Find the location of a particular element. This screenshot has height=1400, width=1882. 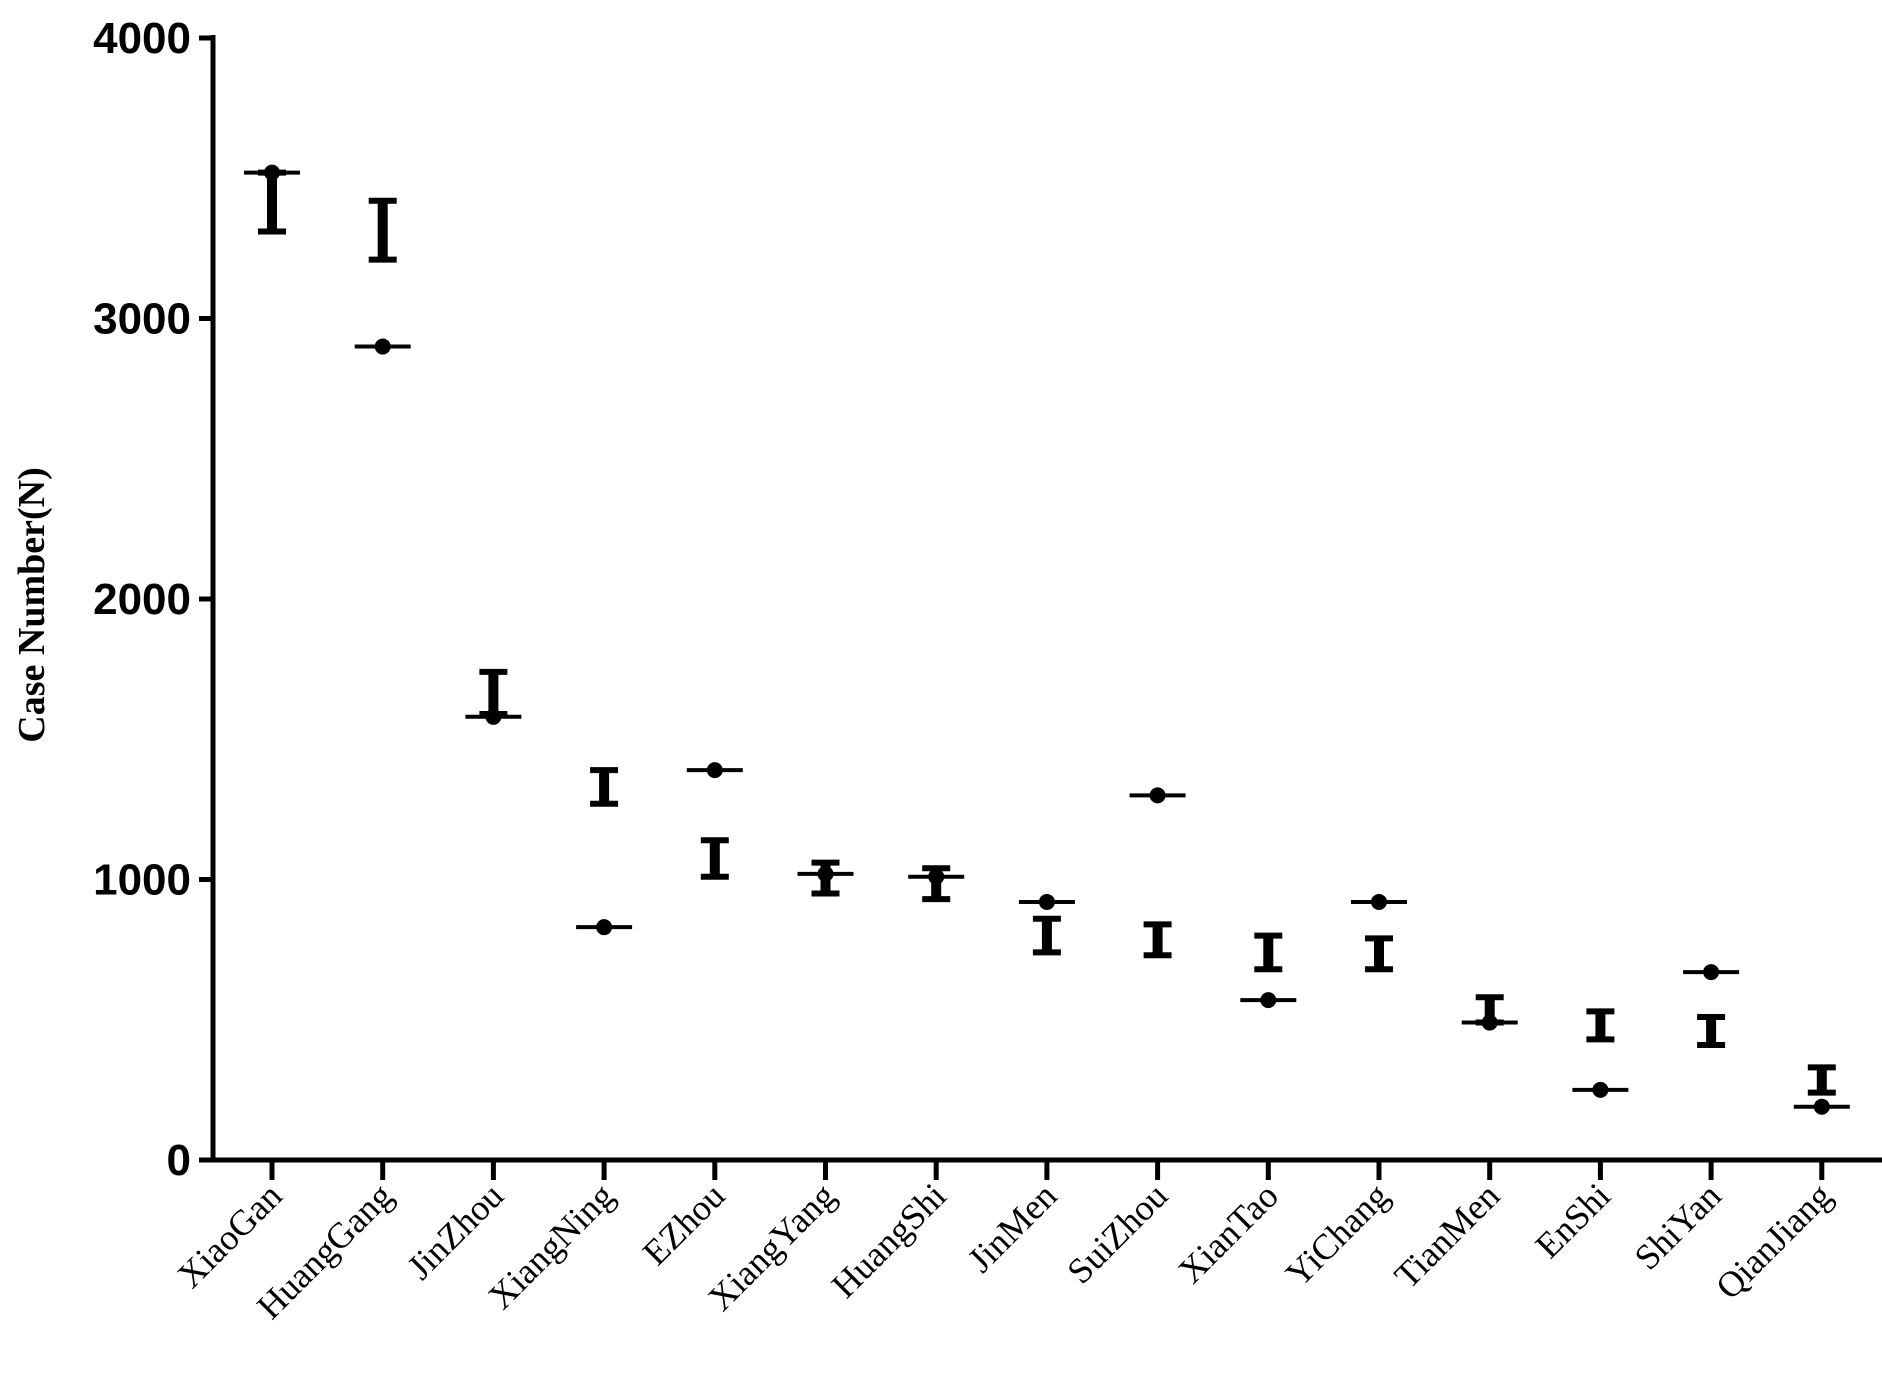

x-tick-label: JinMen is located at coordinates (1012, 1227).